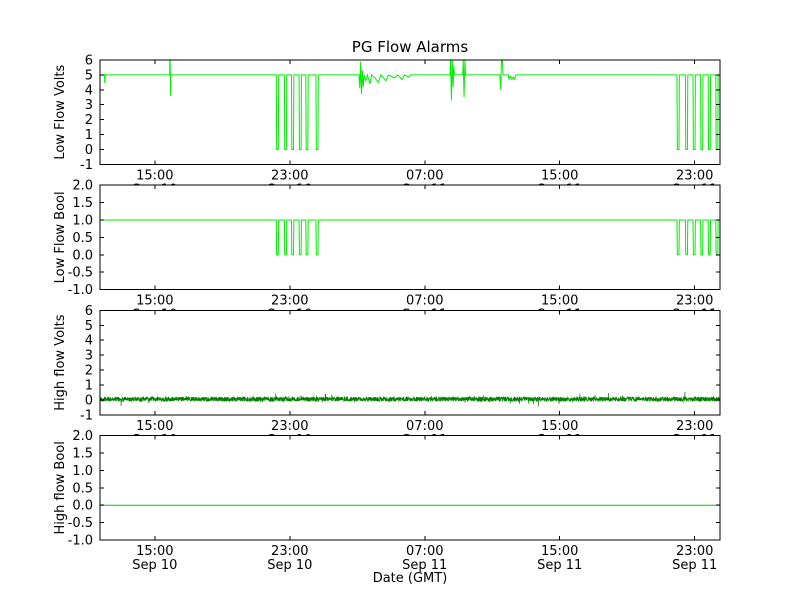  Describe the element at coordinates (60, 237) in the screenshot. I see `y-axis-label: Low Flow Bool` at that location.